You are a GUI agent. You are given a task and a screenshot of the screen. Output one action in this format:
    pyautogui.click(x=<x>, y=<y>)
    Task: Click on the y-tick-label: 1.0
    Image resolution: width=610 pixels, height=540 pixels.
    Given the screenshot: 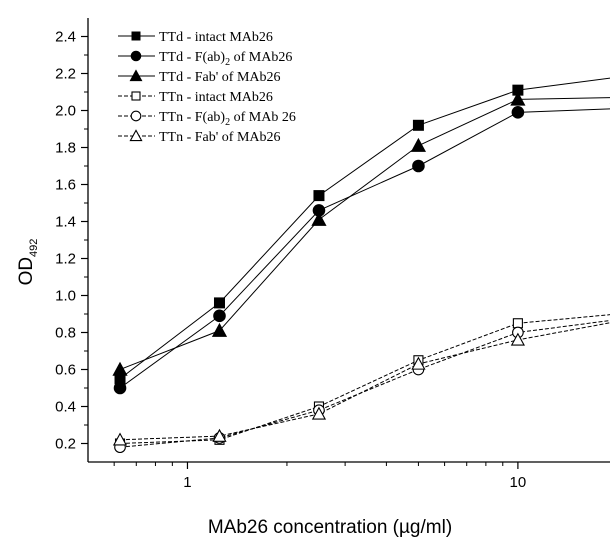 What is the action you would take?
    pyautogui.click(x=65, y=296)
    